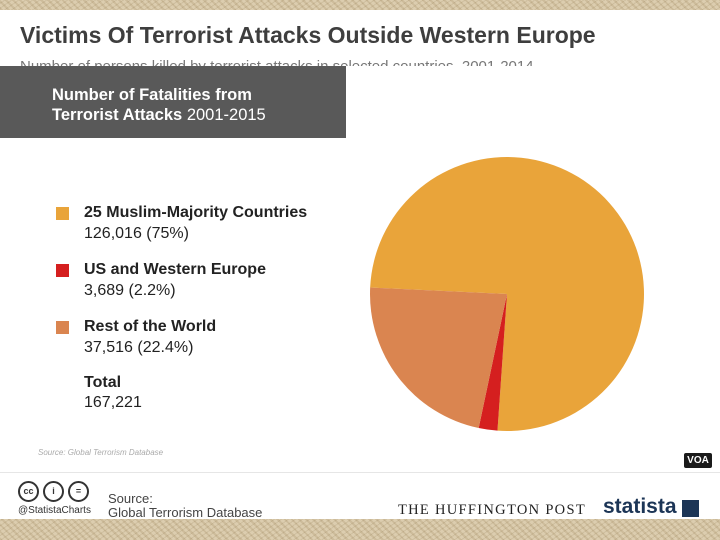 This screenshot has width=720, height=540. Describe the element at coordinates (117, 115) in the screenshot. I see `chart-title-main: Terrorist Attacks` at that location.